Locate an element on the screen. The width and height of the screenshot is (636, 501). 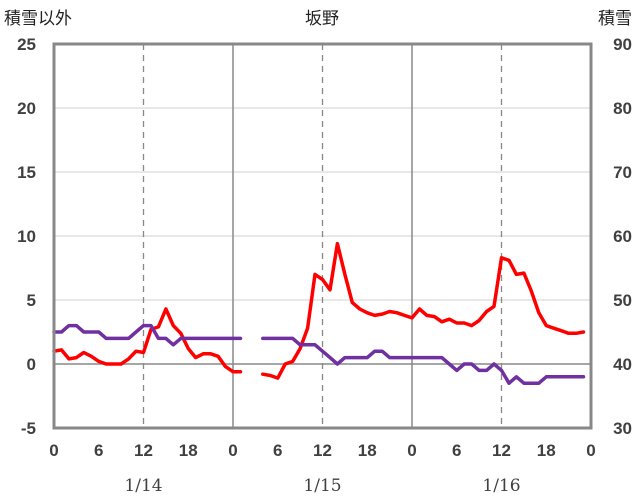
date-label: 1/15 is located at coordinates (322, 486).